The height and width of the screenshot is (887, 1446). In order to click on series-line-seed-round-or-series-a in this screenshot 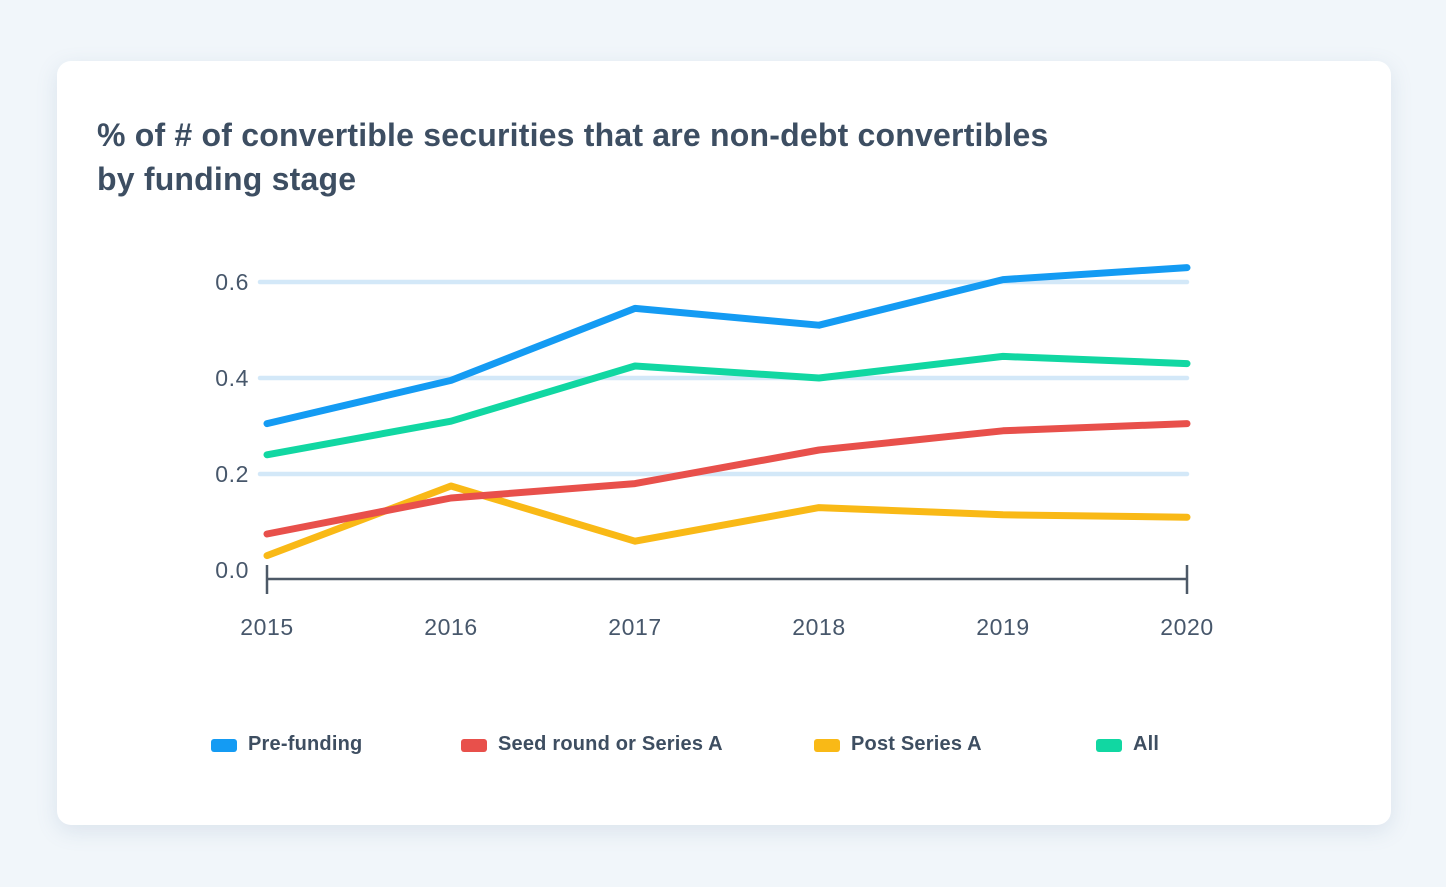, I will do `click(727, 479)`.